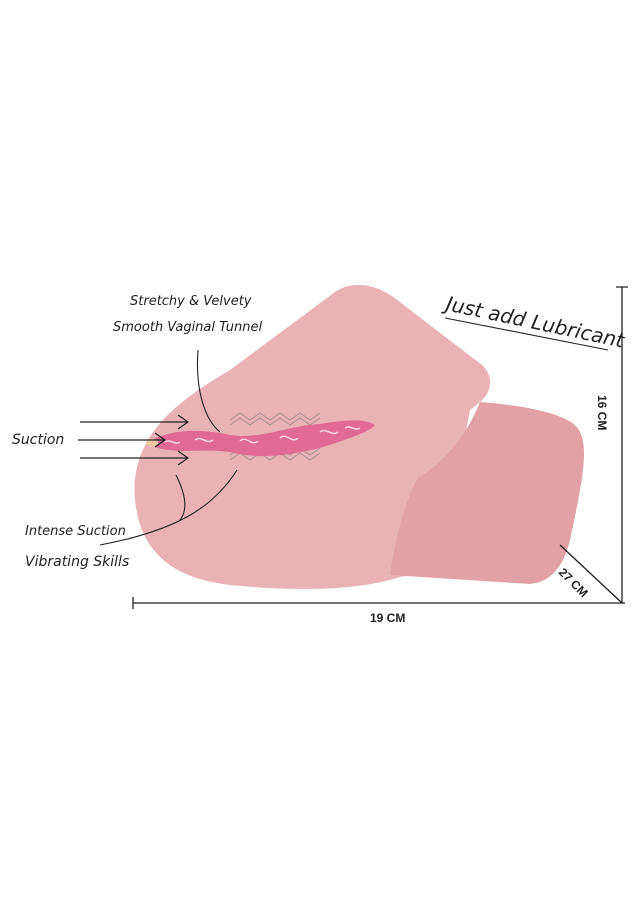 This screenshot has width=640, height=907. I want to click on vibrating-label: Vibrating Skills, so click(77, 562).